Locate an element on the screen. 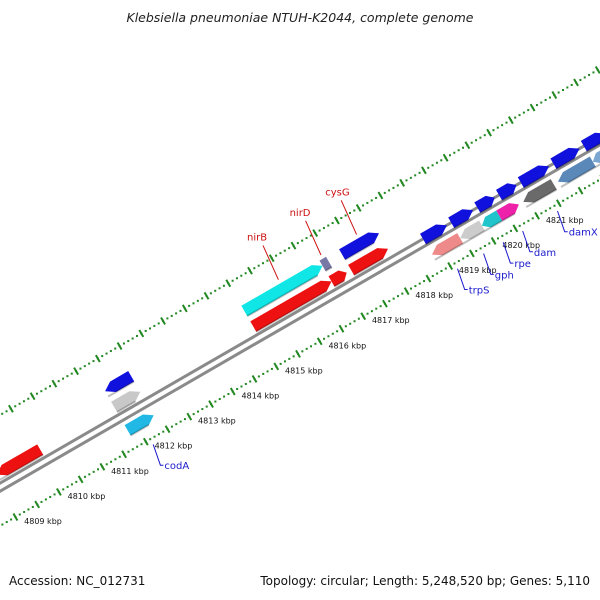 The height and width of the screenshot is (600, 600). gene-label-dam: dam is located at coordinates (545, 253).